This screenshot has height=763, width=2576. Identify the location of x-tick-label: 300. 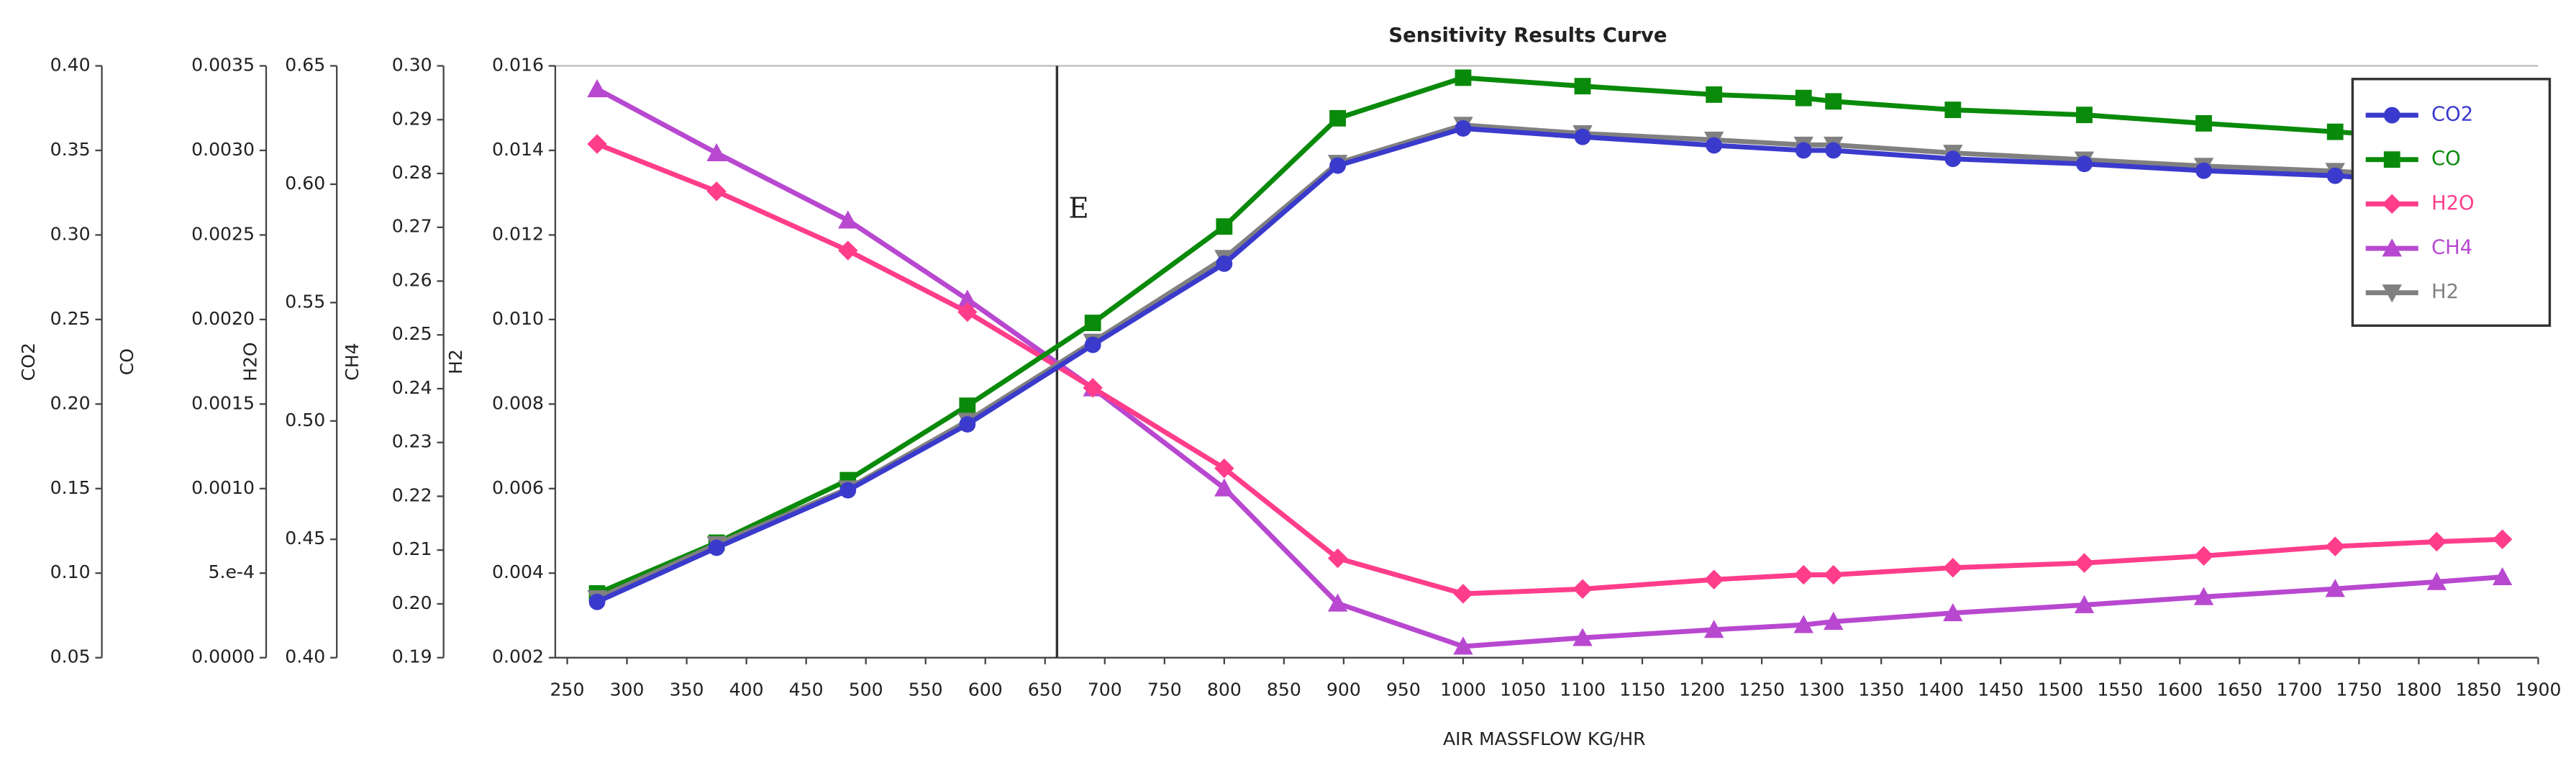
(627, 689).